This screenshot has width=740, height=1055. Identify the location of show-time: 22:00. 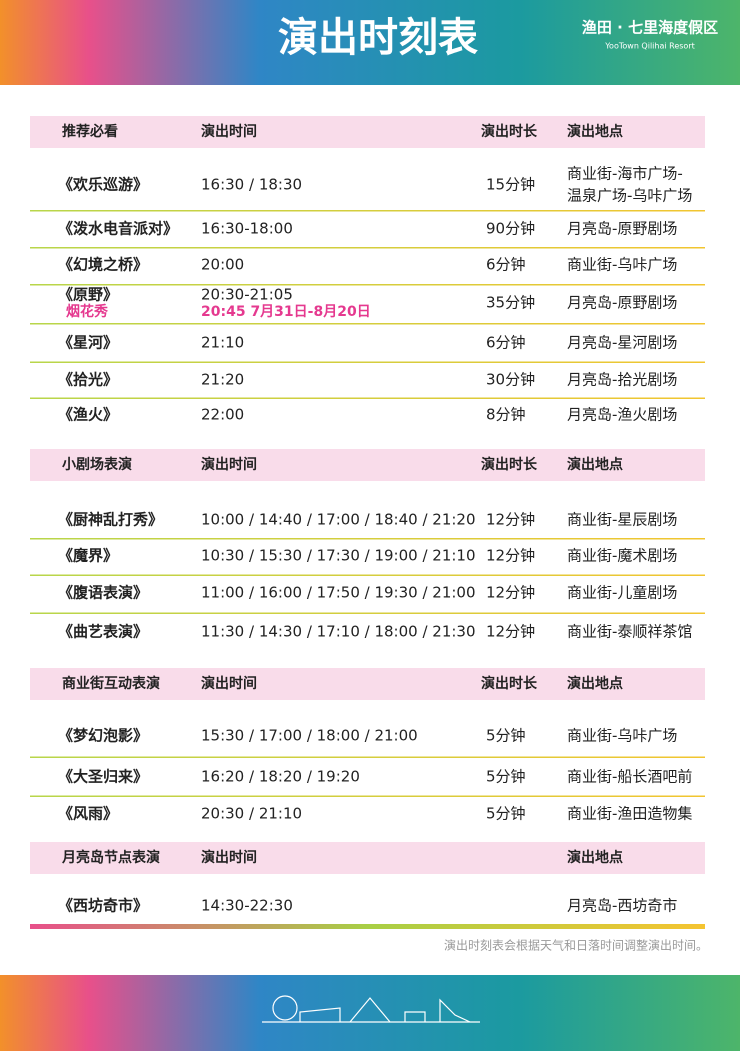
(222, 415).